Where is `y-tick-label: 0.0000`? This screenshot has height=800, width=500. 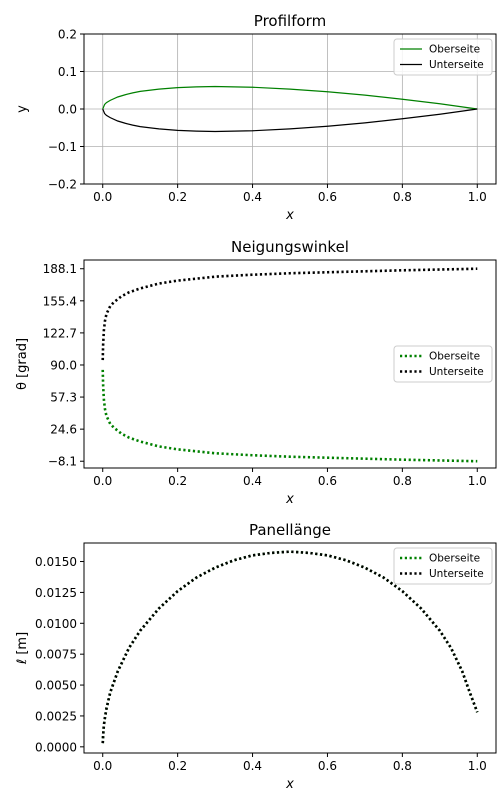
y-tick-label: 0.0000 is located at coordinates (56, 747).